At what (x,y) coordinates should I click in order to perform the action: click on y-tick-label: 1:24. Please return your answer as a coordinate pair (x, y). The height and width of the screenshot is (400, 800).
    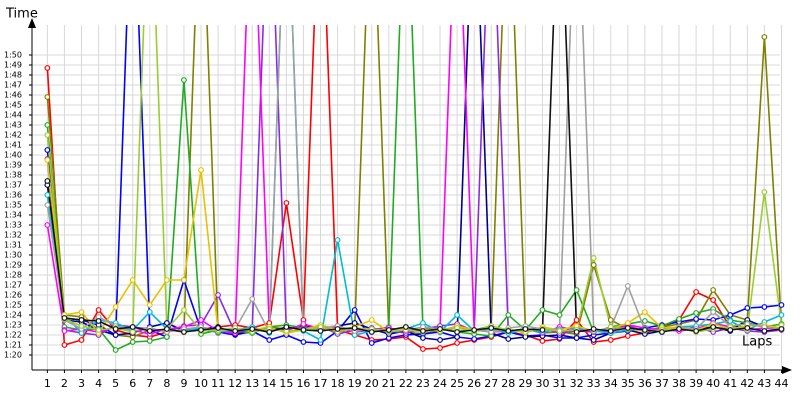
    Looking at the image, I should click on (13, 315).